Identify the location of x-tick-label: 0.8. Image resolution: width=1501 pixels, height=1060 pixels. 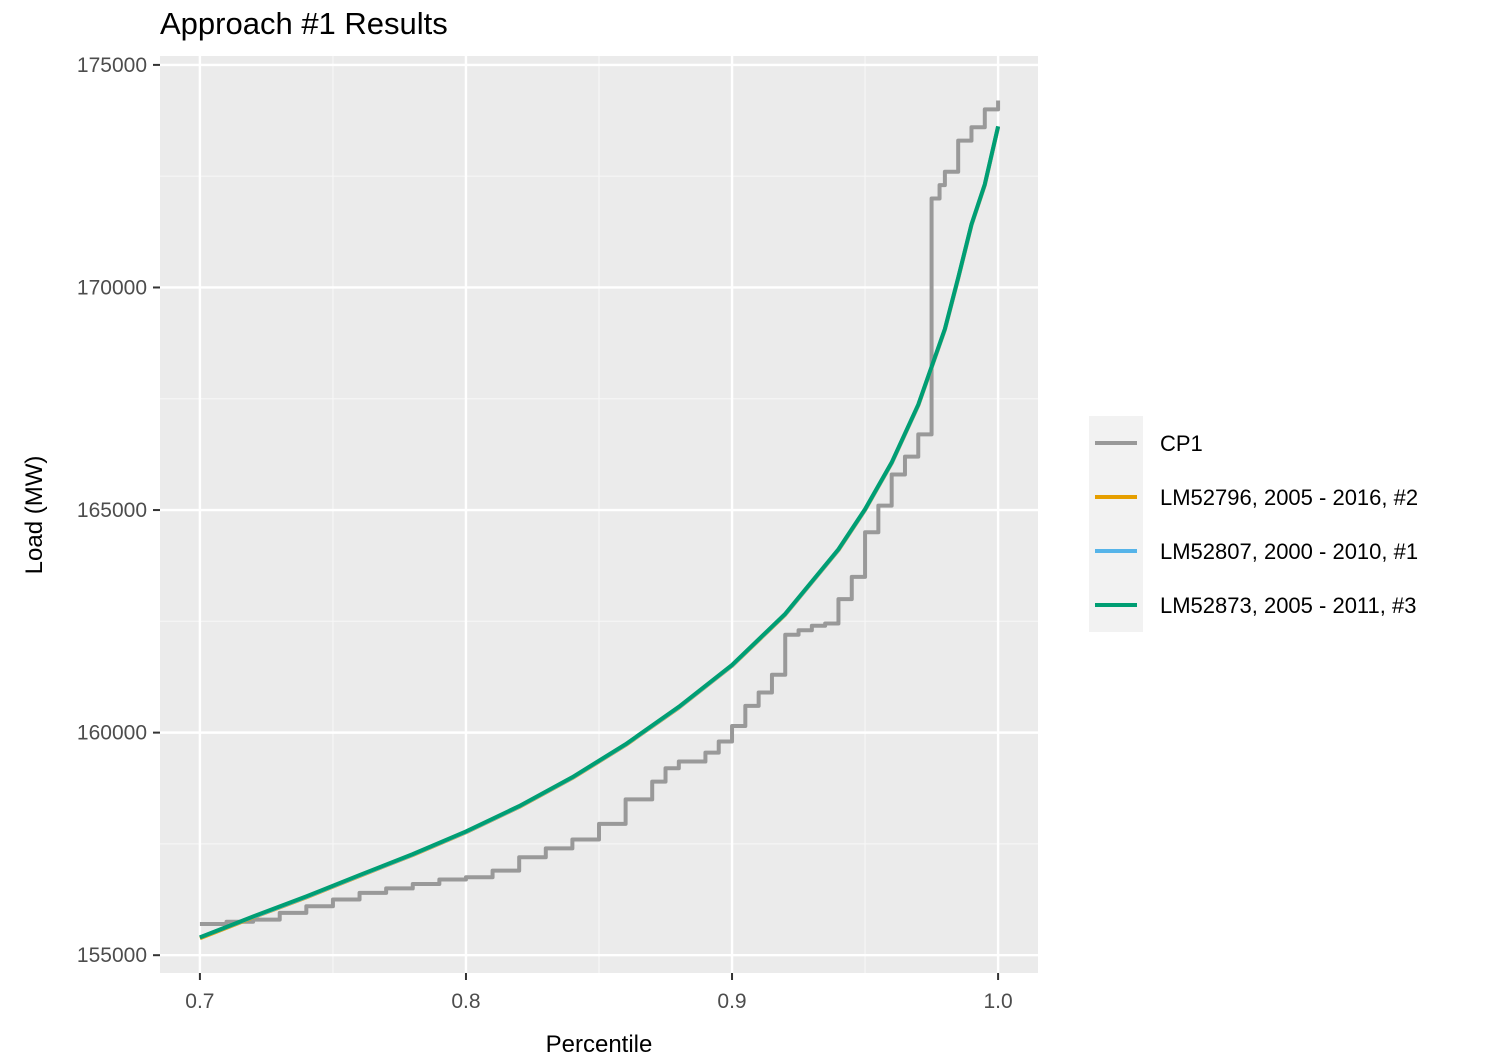
(465, 1001).